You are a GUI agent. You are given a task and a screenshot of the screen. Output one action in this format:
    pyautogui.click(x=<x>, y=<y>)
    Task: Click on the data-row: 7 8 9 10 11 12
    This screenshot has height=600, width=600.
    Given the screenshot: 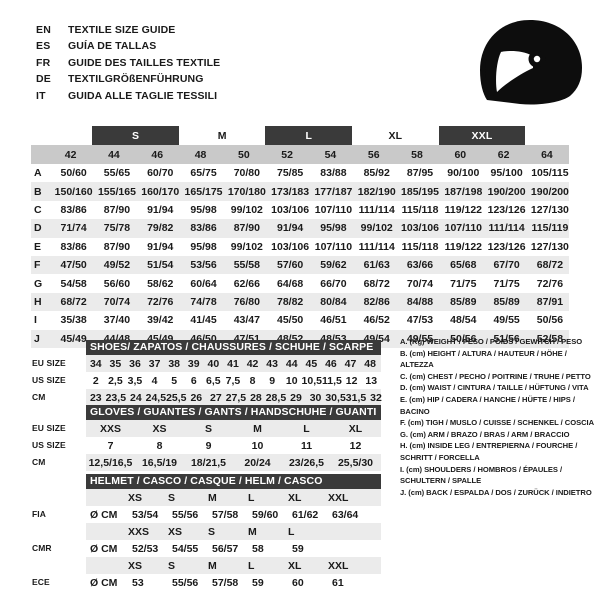 What is the action you would take?
    pyautogui.click(x=233, y=445)
    